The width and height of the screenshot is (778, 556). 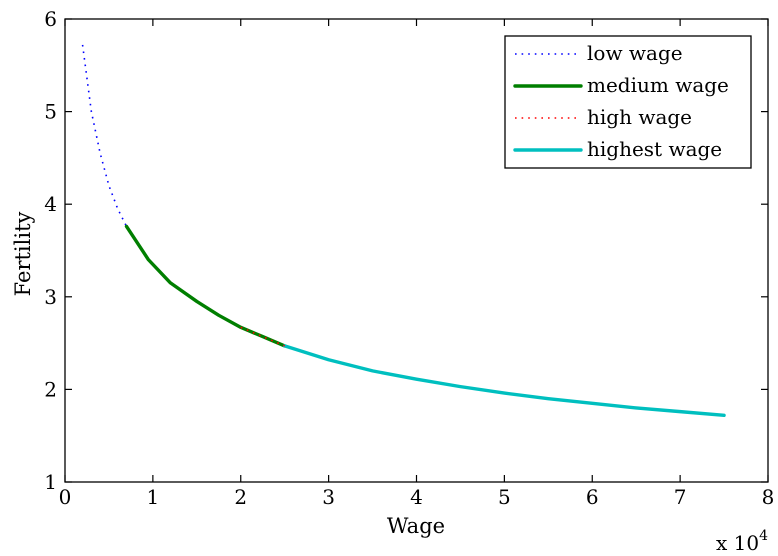 I want to click on y-tick-label: 6, so click(x=50, y=19).